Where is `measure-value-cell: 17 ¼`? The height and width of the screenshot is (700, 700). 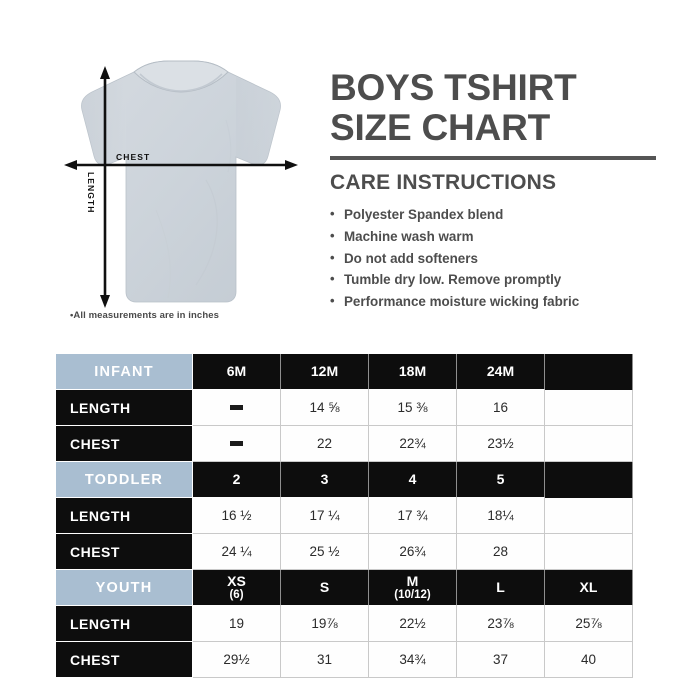 measure-value-cell: 17 ¼ is located at coordinates (325, 516).